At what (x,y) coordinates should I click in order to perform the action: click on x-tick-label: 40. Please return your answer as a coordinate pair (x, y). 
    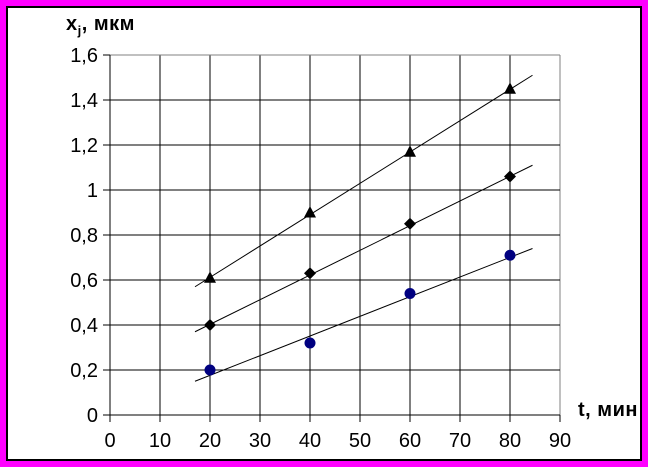
    Looking at the image, I should click on (310, 441).